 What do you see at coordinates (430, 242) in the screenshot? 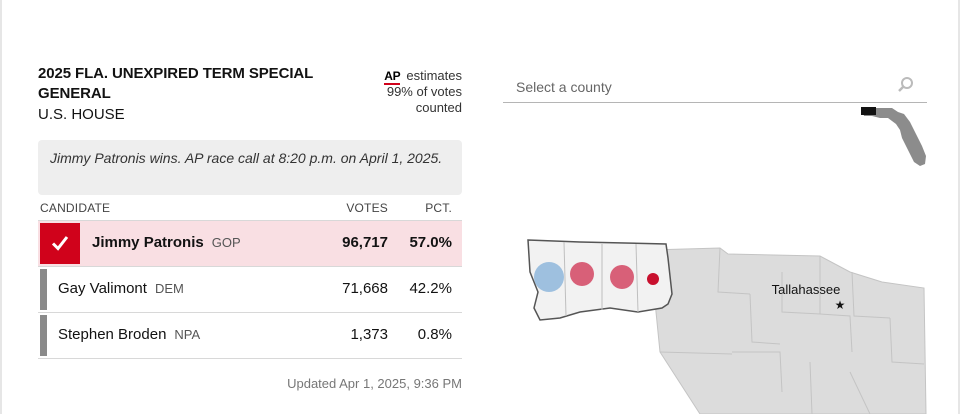
I see `candidate-pct: 57.0%` at bounding box center [430, 242].